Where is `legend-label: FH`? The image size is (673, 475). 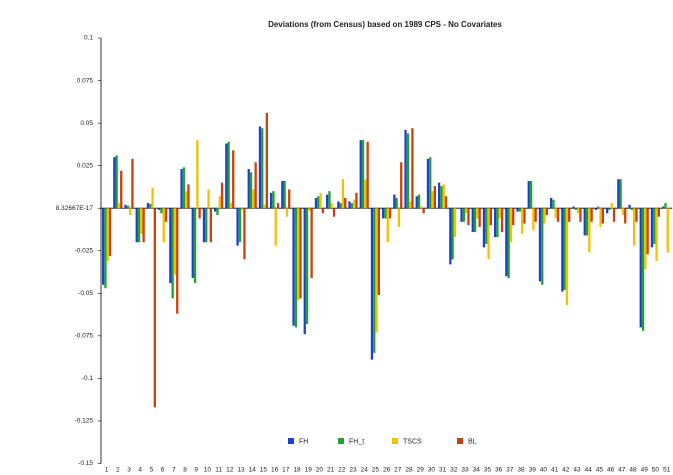 legend-label: FH is located at coordinates (303, 441).